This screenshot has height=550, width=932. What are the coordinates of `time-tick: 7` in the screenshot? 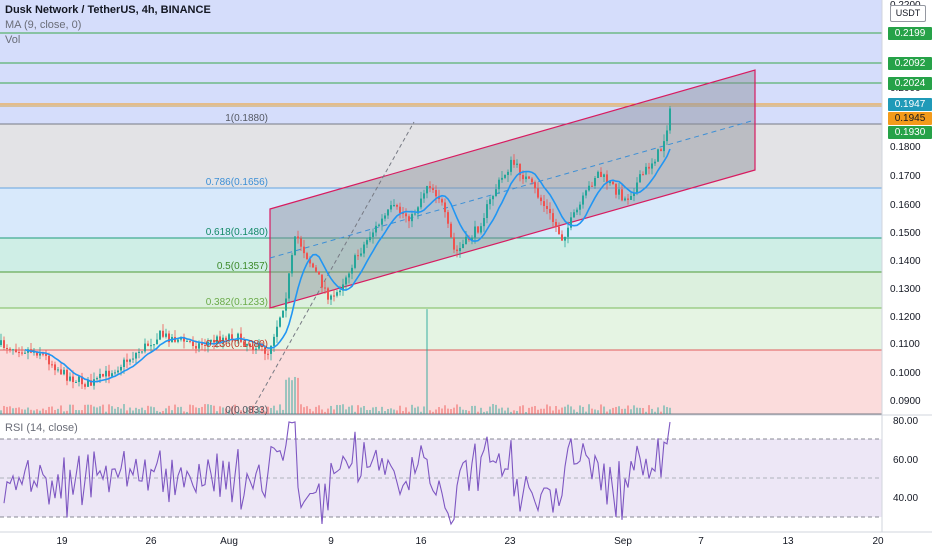 It's located at (701, 541).